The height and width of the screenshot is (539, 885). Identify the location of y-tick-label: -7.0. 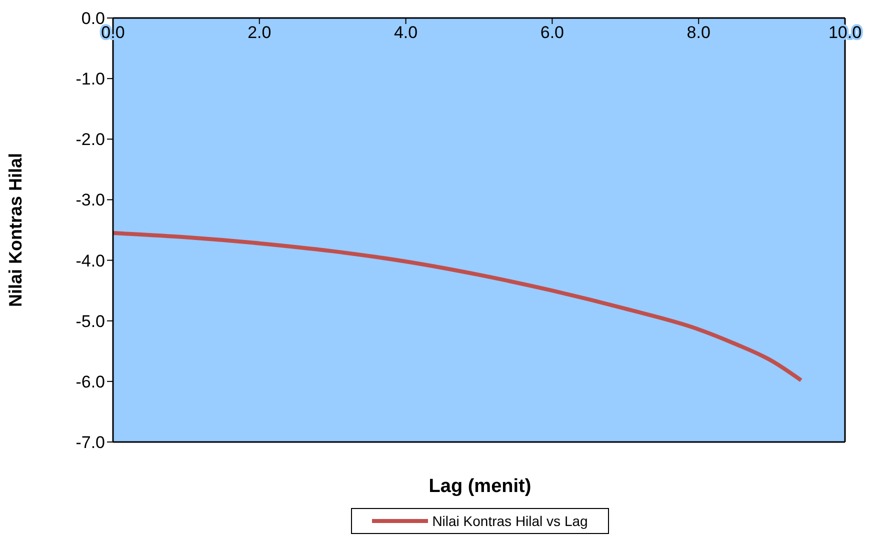
(90, 442).